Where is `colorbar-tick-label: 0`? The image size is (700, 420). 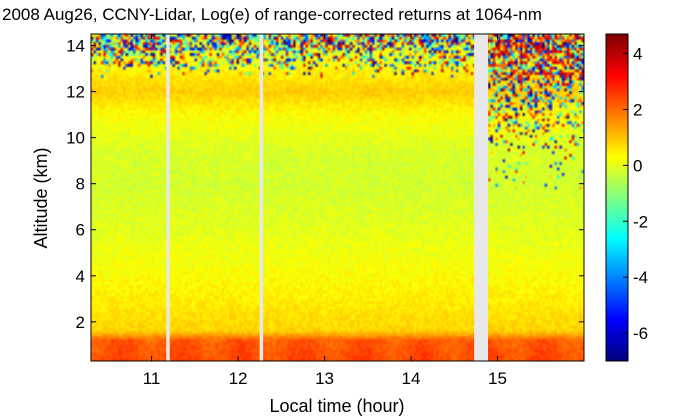
colorbar-tick-label: 0 is located at coordinates (637, 165).